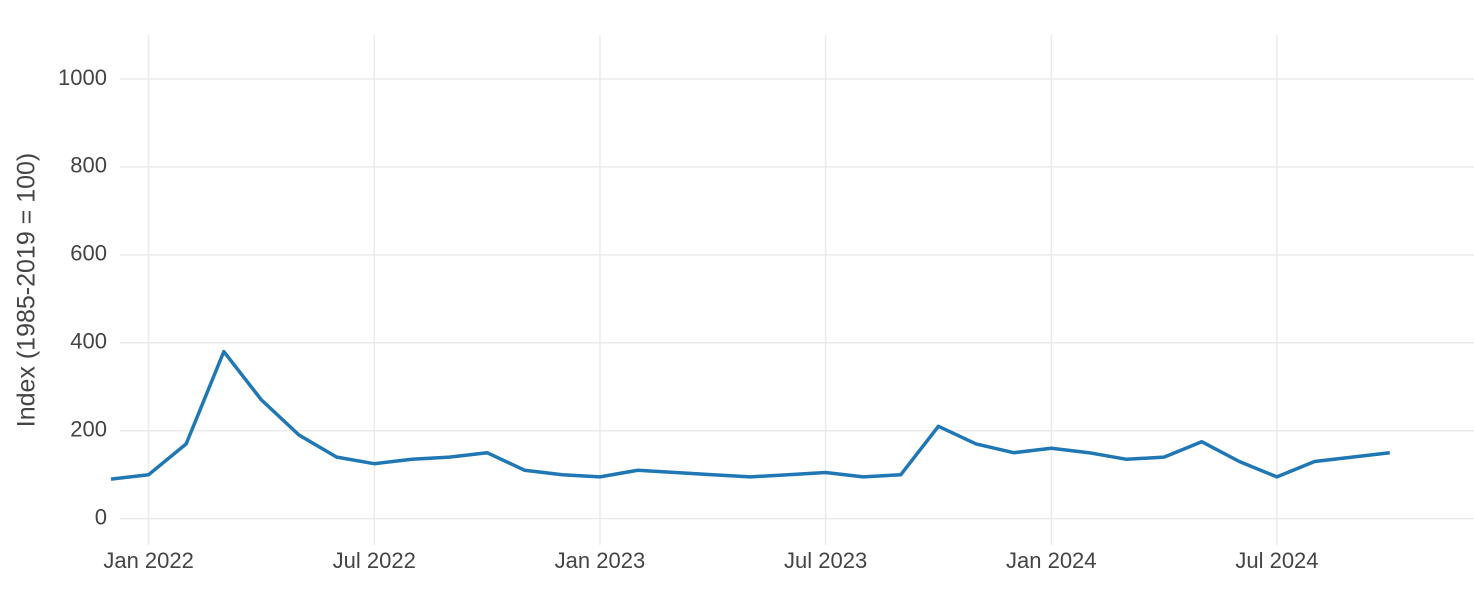 The height and width of the screenshot is (600, 1474). What do you see at coordinates (88, 341) in the screenshot?
I see `y-tick-label: 400` at bounding box center [88, 341].